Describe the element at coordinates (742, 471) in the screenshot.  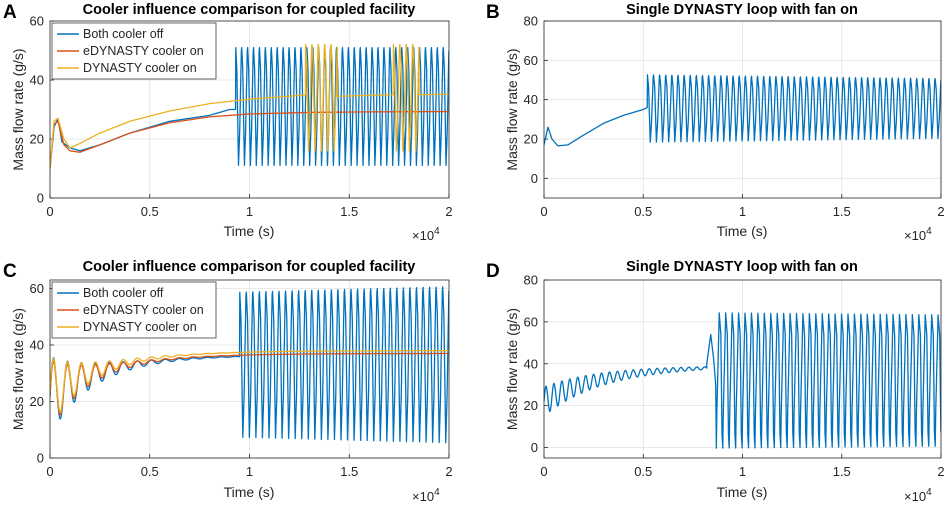
I see `x-tick-label-d: 1` at that location.